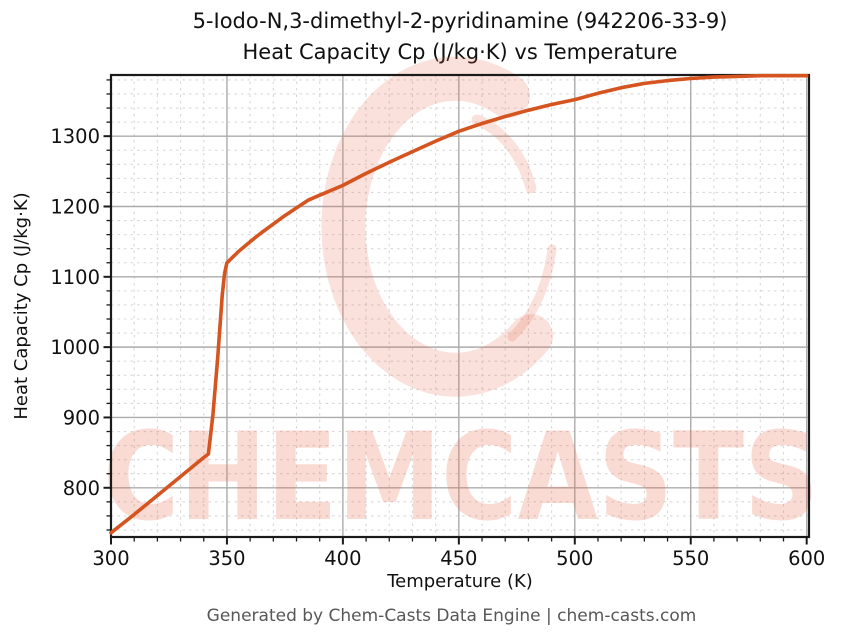 Image resolution: width=843 pixels, height=644 pixels. What do you see at coordinates (460, 52) in the screenshot?
I see `chart-title-line2: Heat Capacity Cp (J/kg·K) vs Temperature` at bounding box center [460, 52].